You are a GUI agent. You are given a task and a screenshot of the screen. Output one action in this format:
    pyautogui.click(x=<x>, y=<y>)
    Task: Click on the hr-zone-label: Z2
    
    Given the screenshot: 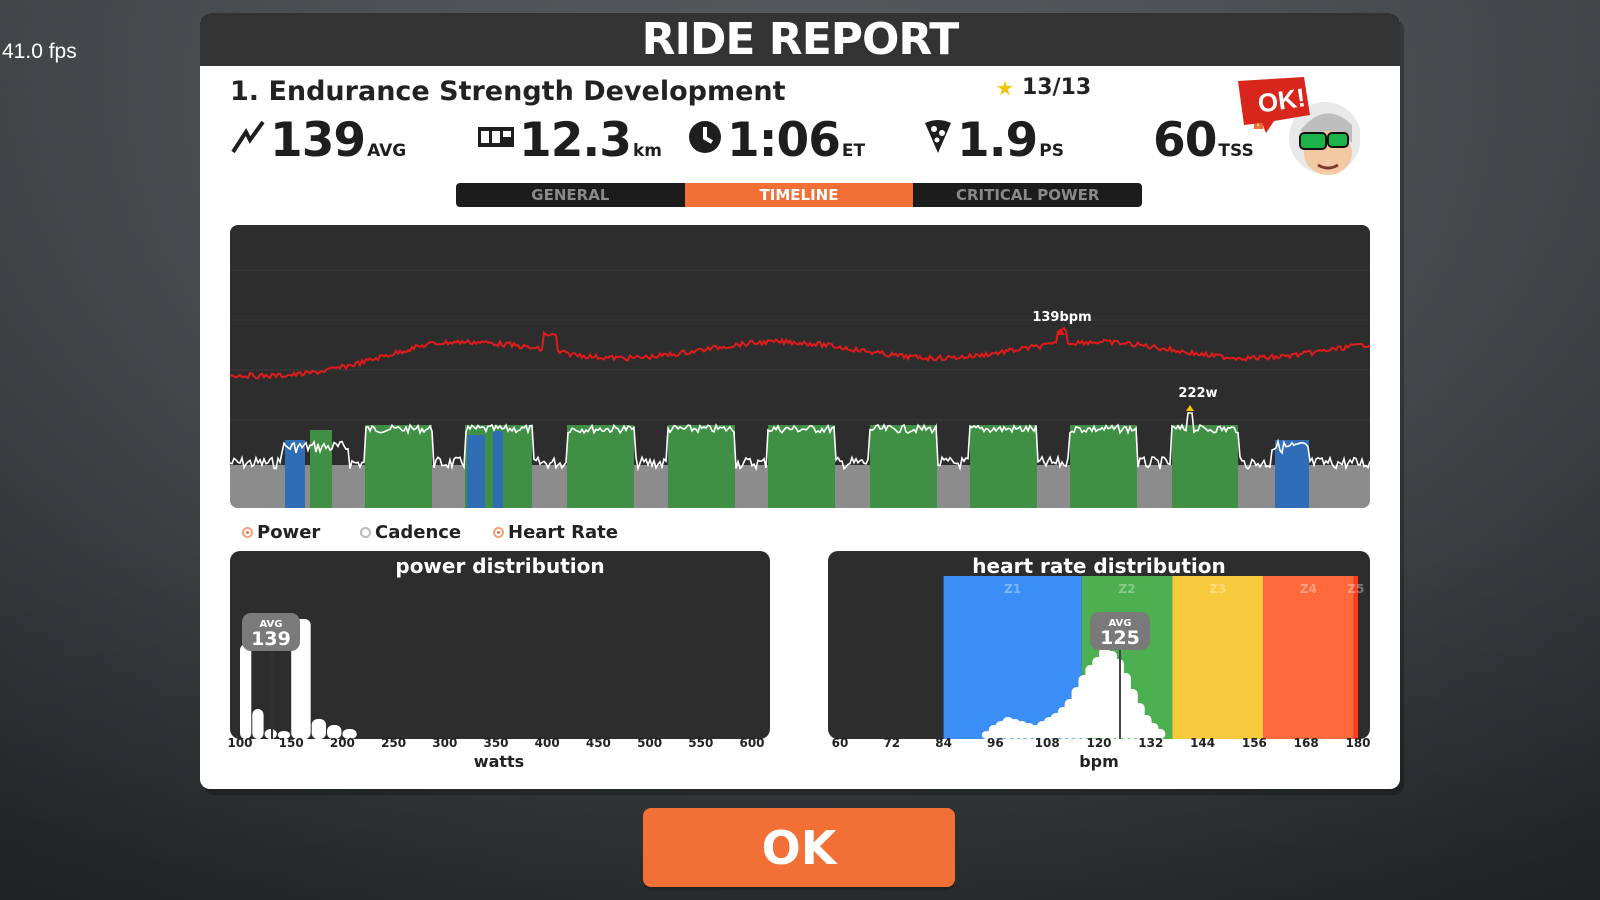 What is the action you would take?
    pyautogui.click(x=1127, y=589)
    